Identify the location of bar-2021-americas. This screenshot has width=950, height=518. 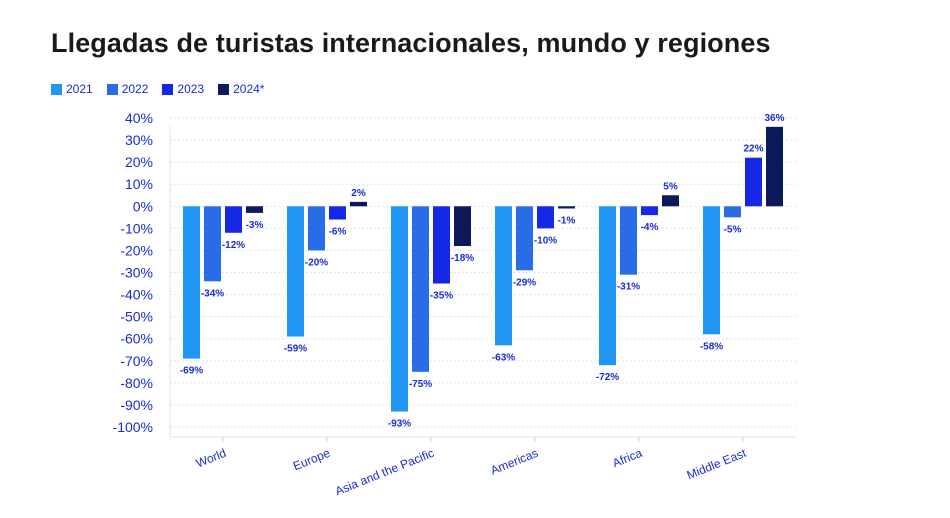
(503, 276).